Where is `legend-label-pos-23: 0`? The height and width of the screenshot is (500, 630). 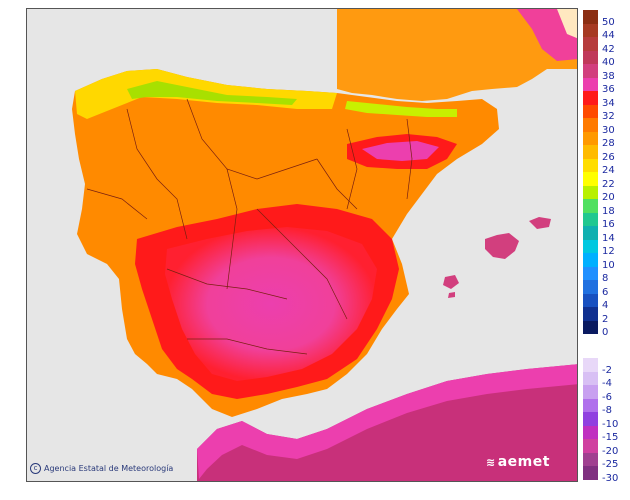
legend-label-pos-23: 0 is located at coordinates (605, 332).